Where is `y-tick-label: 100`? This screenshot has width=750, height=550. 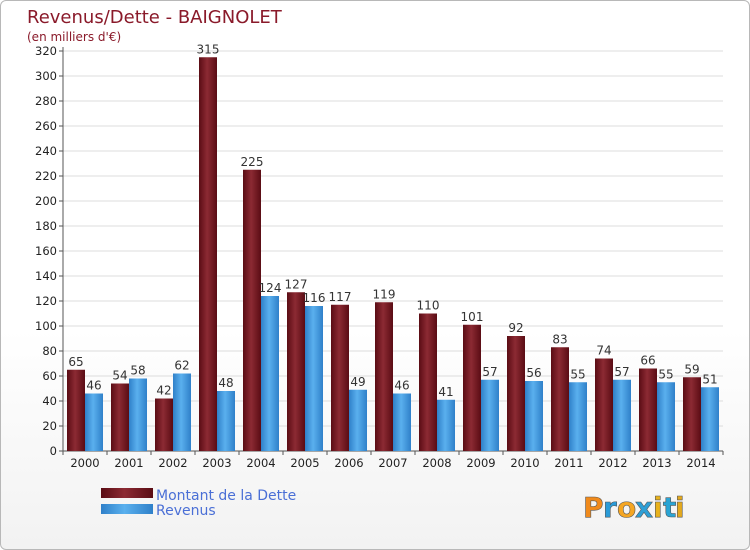 y-tick-label: 100 is located at coordinates (46, 326).